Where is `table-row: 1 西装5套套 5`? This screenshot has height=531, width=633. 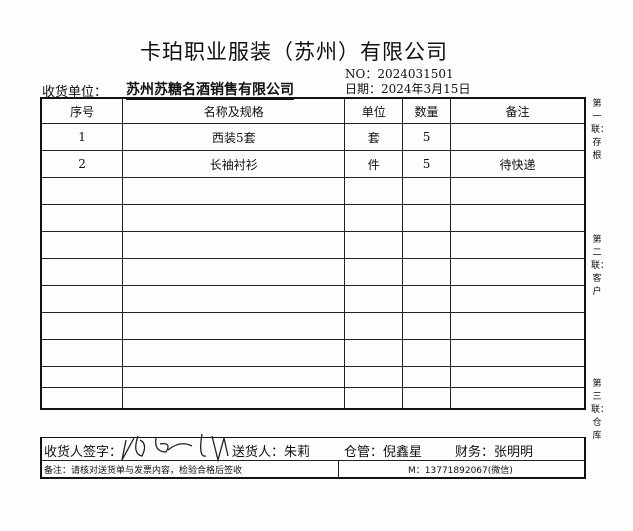
table-row: 1 西装5套套 5 is located at coordinates (313, 137).